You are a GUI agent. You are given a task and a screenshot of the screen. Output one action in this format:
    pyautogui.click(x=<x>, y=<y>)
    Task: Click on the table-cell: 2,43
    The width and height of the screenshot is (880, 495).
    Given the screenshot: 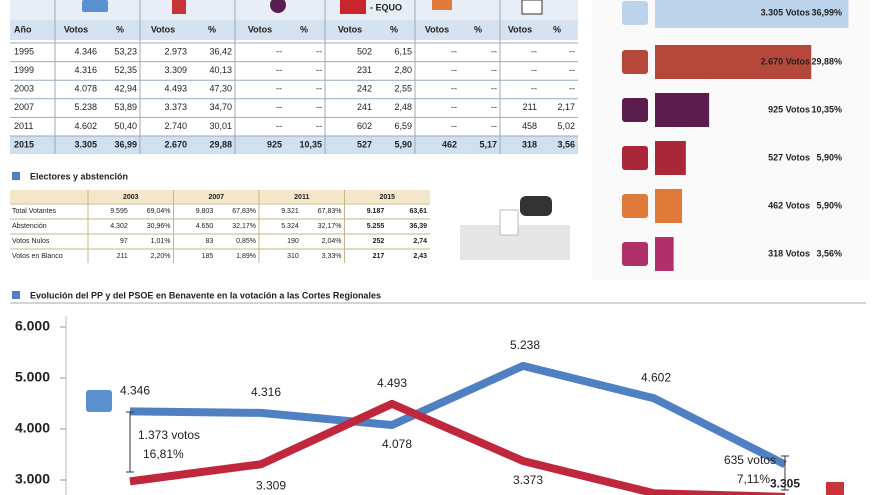 What is the action you would take?
    pyautogui.click(x=420, y=256)
    